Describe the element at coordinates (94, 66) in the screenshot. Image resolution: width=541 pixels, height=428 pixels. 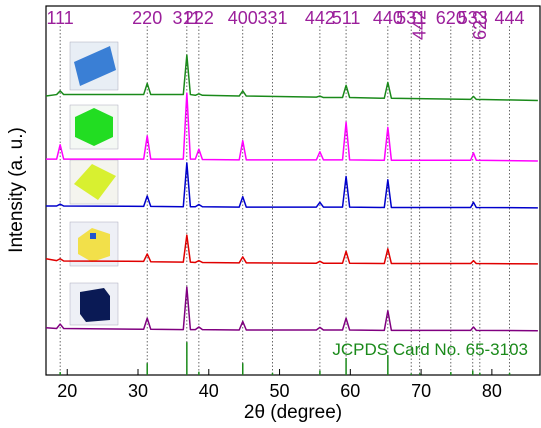
I see `inset-sheet` at that location.